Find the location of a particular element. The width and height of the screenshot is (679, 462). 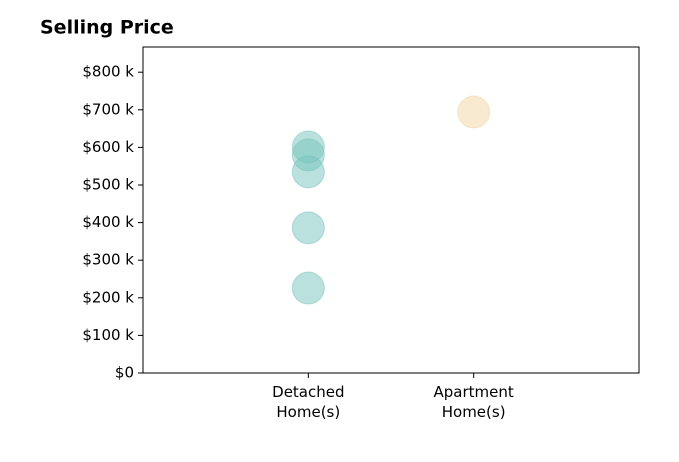

y-tick-label: $600 k is located at coordinates (108, 147).